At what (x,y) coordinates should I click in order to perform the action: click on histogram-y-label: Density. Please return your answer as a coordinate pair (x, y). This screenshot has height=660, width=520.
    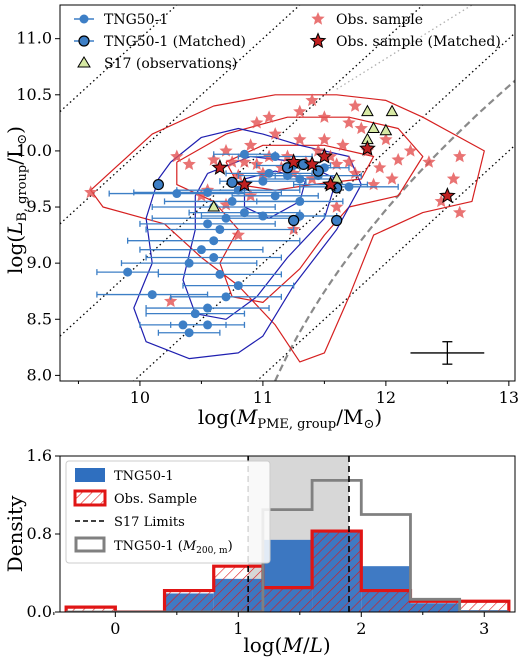
    Looking at the image, I should click on (15, 533).